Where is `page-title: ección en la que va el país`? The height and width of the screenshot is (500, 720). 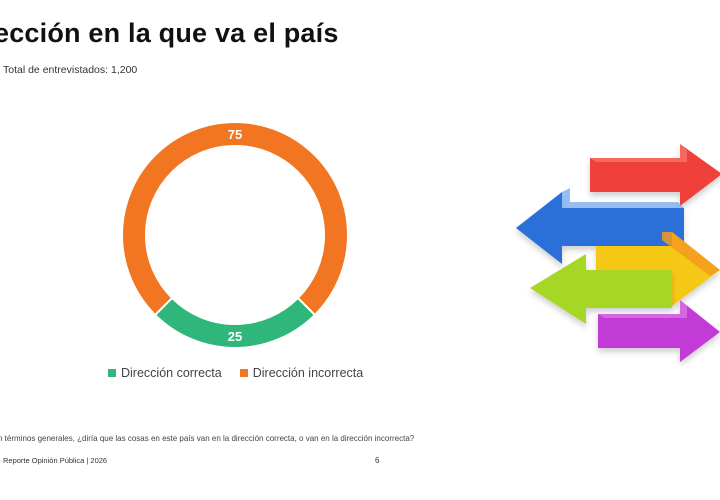
page-title: ección en la que va el país is located at coordinates (169, 33).